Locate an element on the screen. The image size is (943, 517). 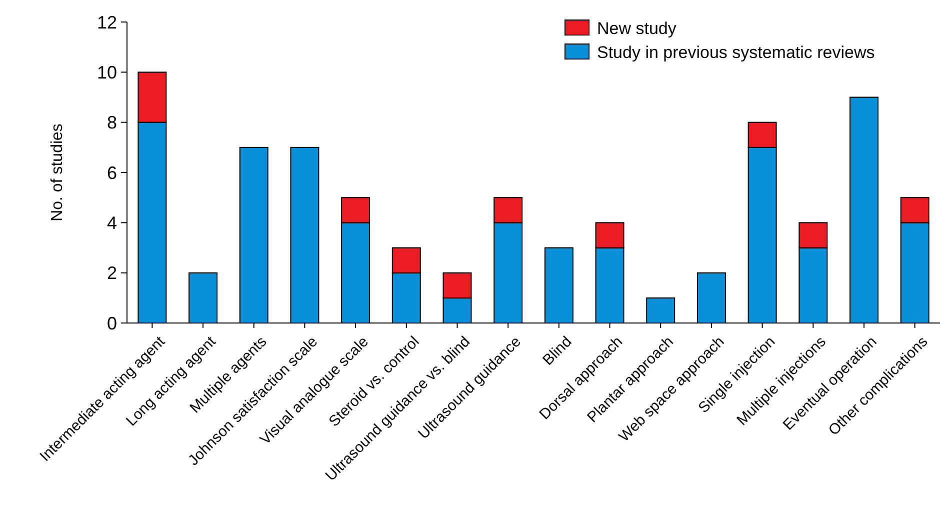
y-tick-label: 4 is located at coordinates (111, 222).